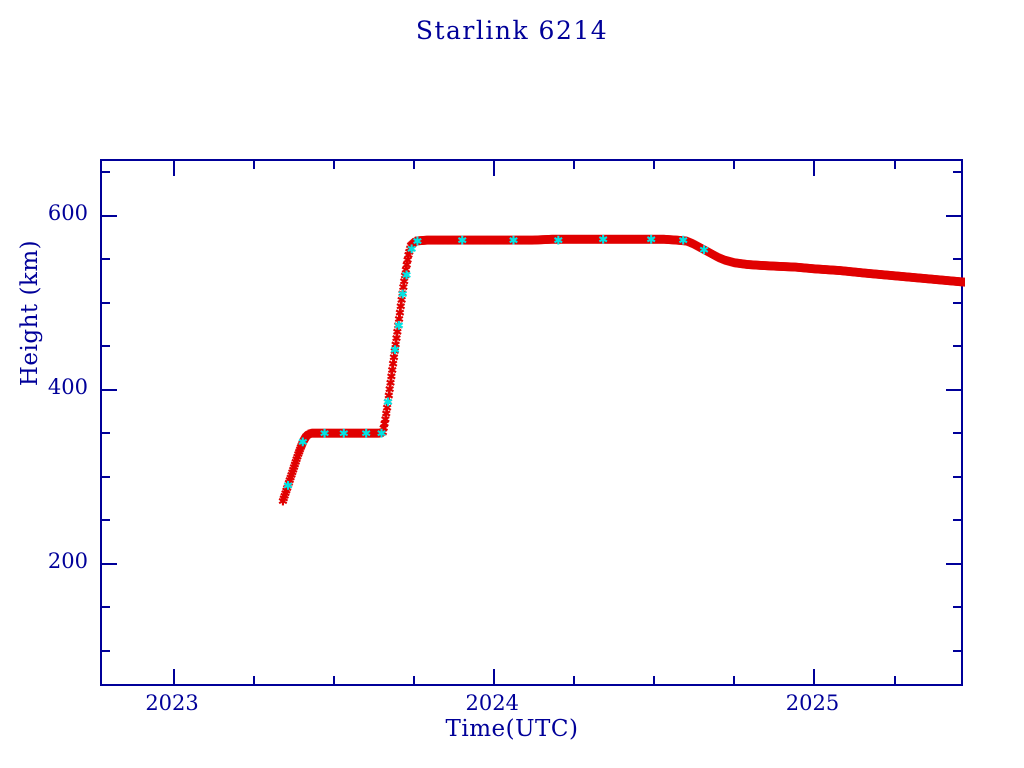  Describe the element at coordinates (496, 362) in the screenshot. I see `series-height-highlight` at that location.